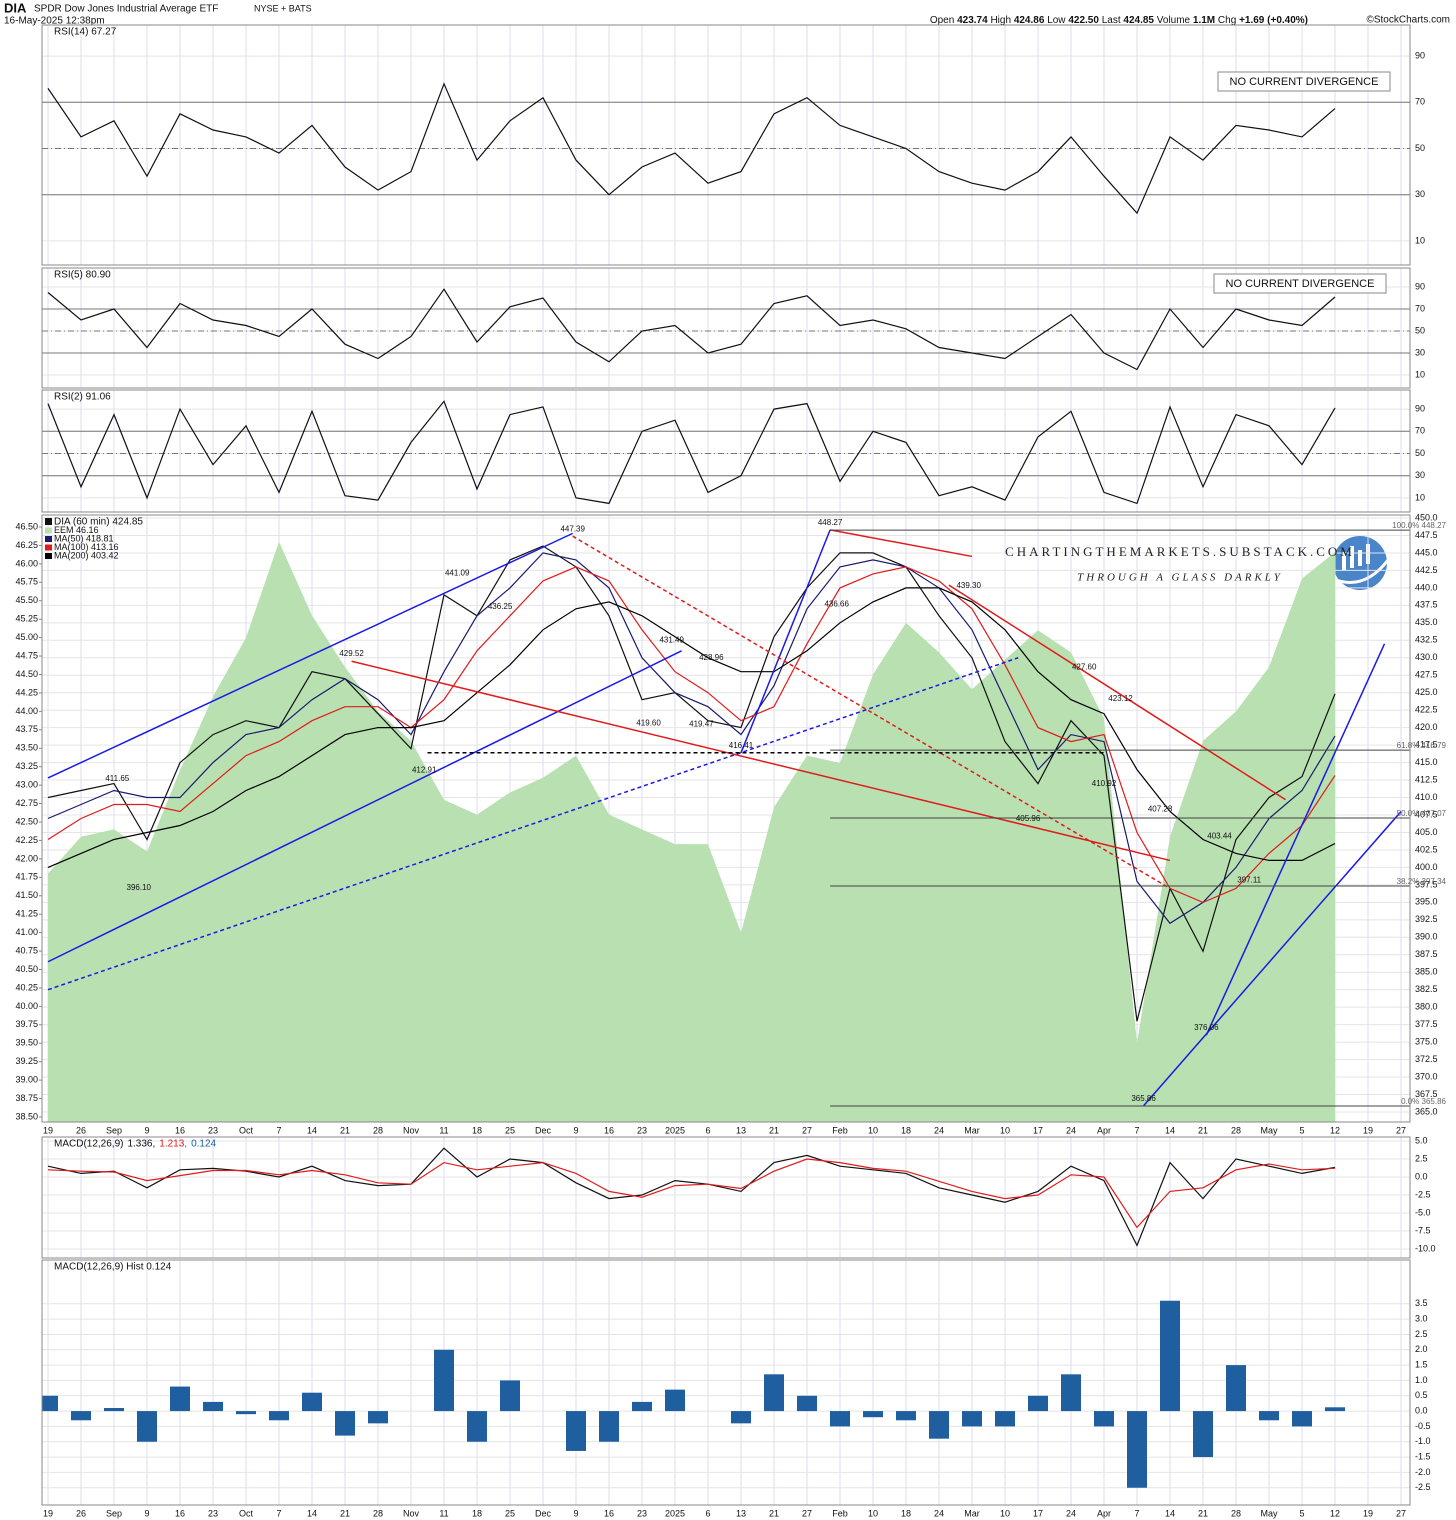 This screenshot has height=1520, width=1456. Describe the element at coordinates (1219, 835) in the screenshot. I see `price-annotation: 403.44` at that location.